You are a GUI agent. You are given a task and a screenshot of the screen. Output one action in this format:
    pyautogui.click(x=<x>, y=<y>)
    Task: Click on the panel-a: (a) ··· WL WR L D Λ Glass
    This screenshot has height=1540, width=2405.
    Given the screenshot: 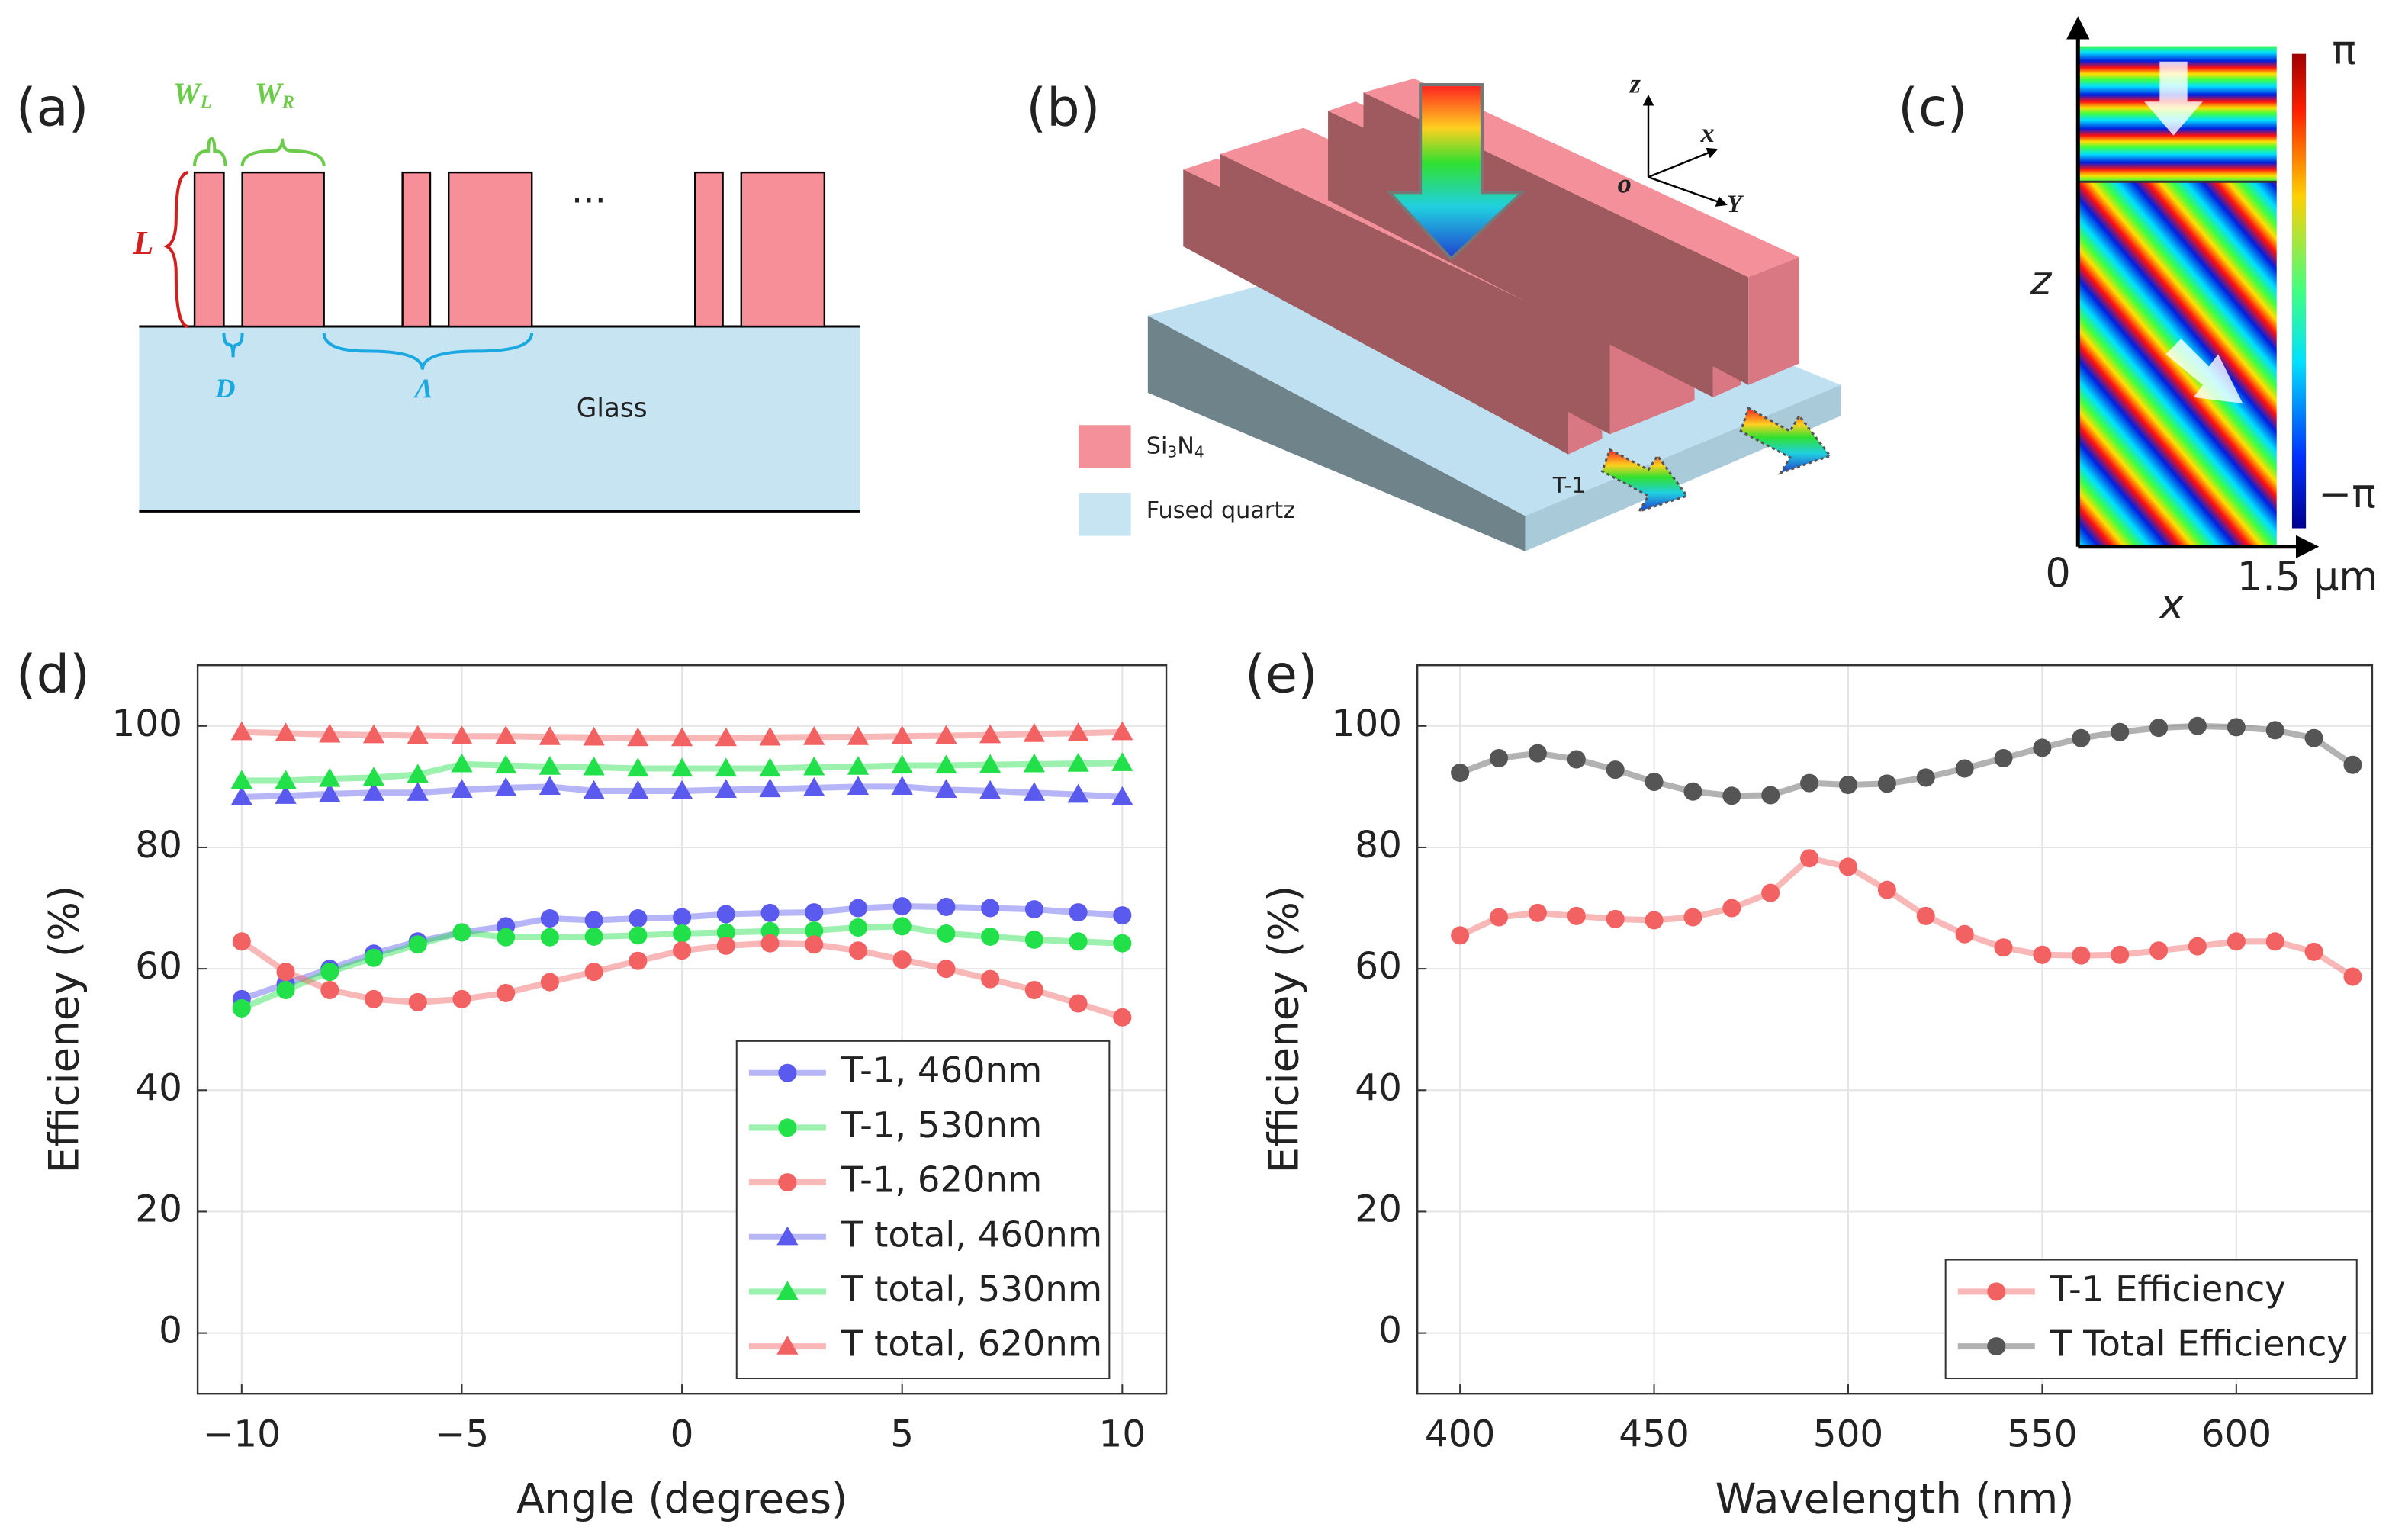 What is the action you would take?
    pyautogui.click(x=438, y=294)
    